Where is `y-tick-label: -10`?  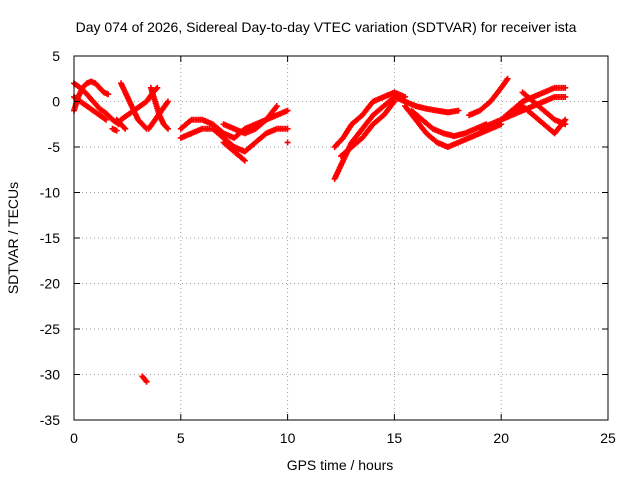 y-tick-label: -10 is located at coordinates (50, 193).